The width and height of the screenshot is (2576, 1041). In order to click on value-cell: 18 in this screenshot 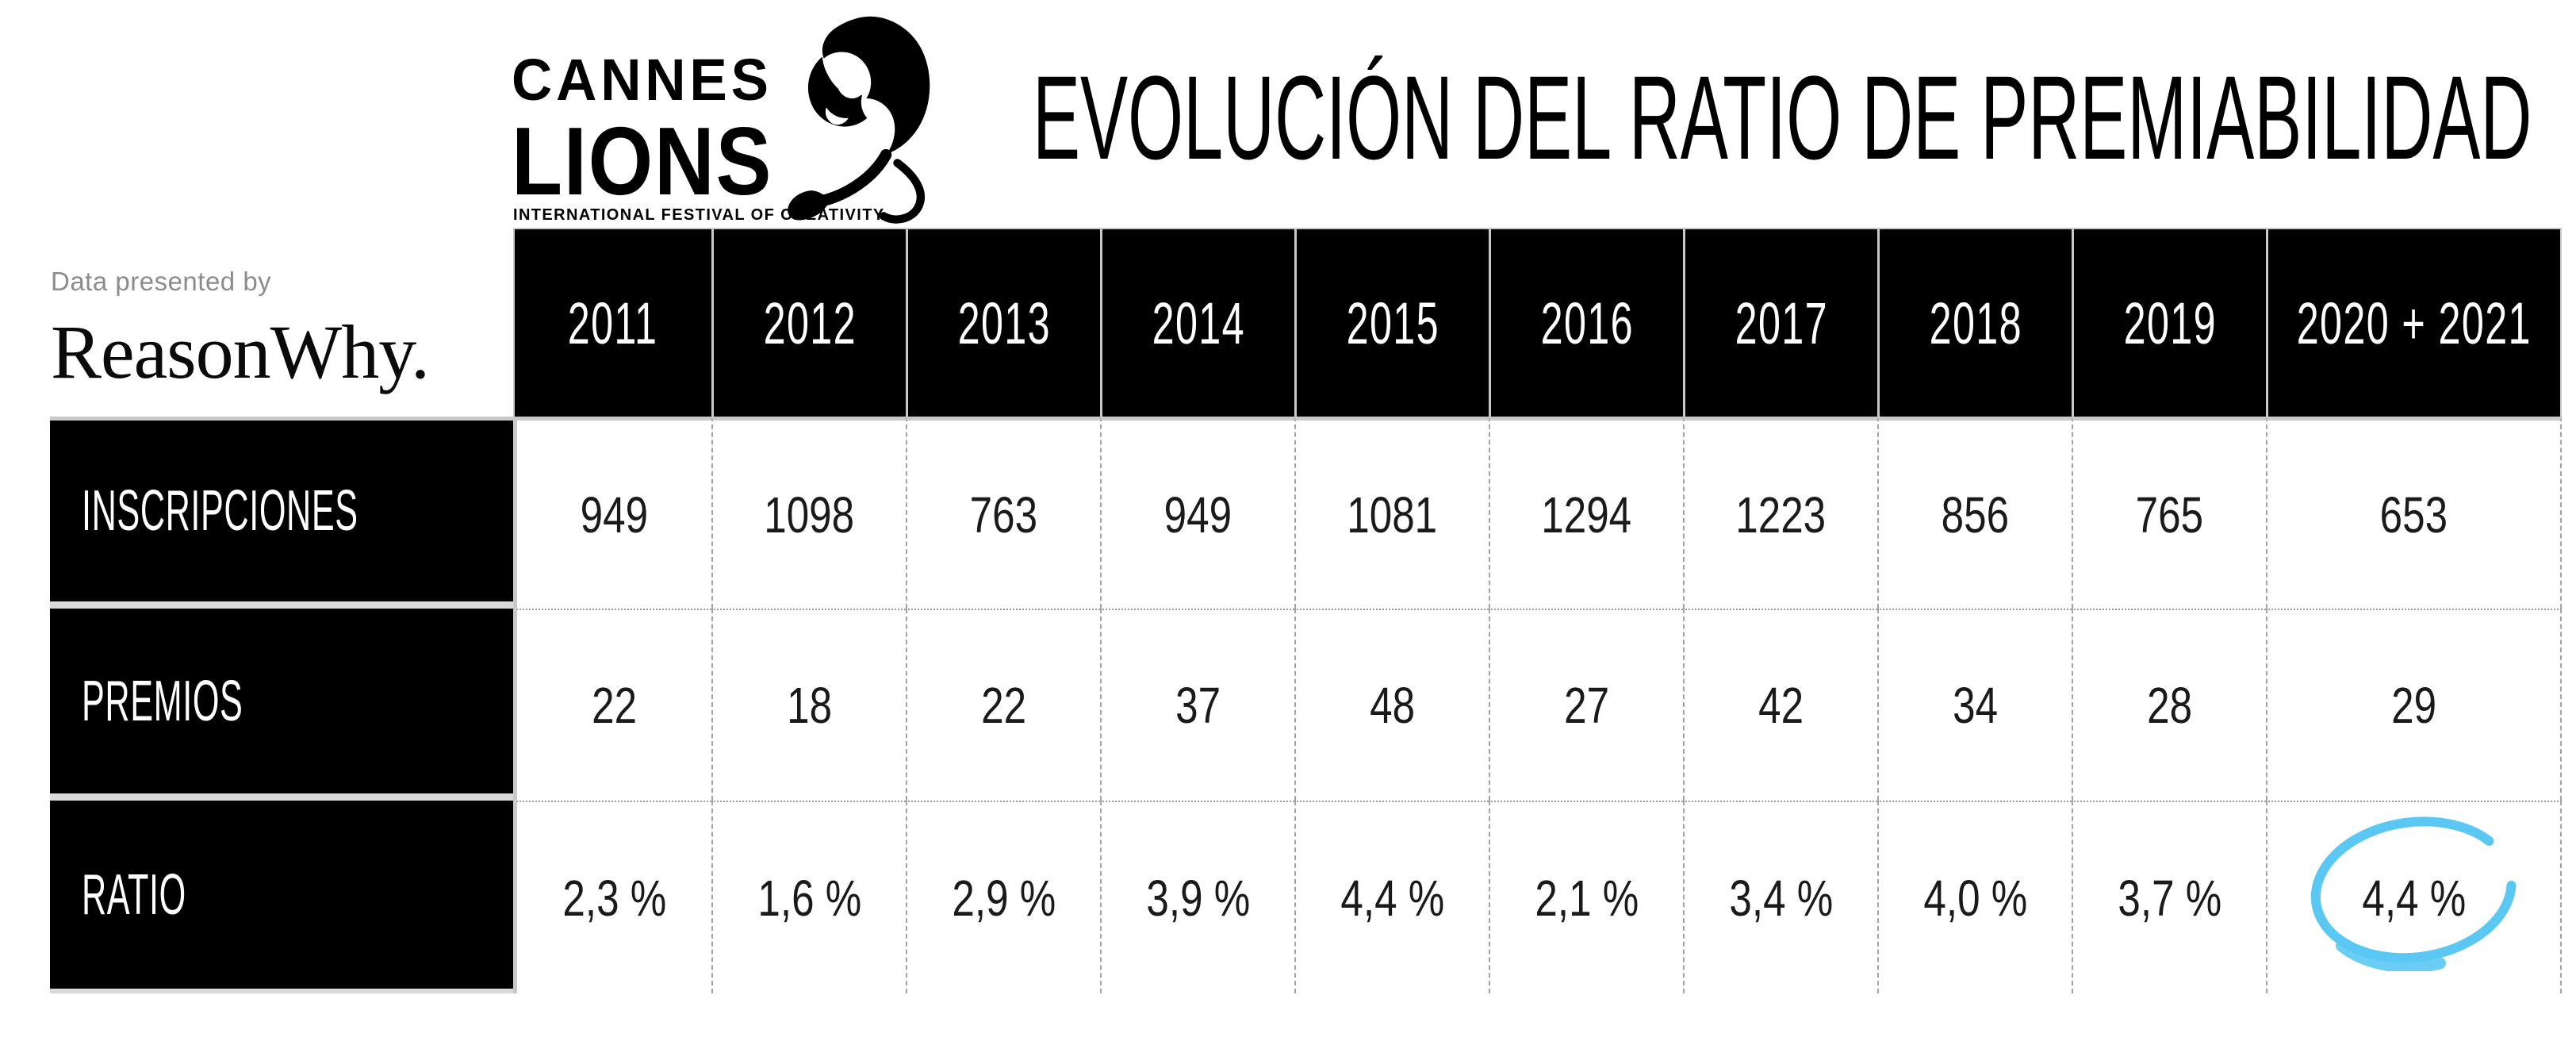, I will do `click(808, 705)`.